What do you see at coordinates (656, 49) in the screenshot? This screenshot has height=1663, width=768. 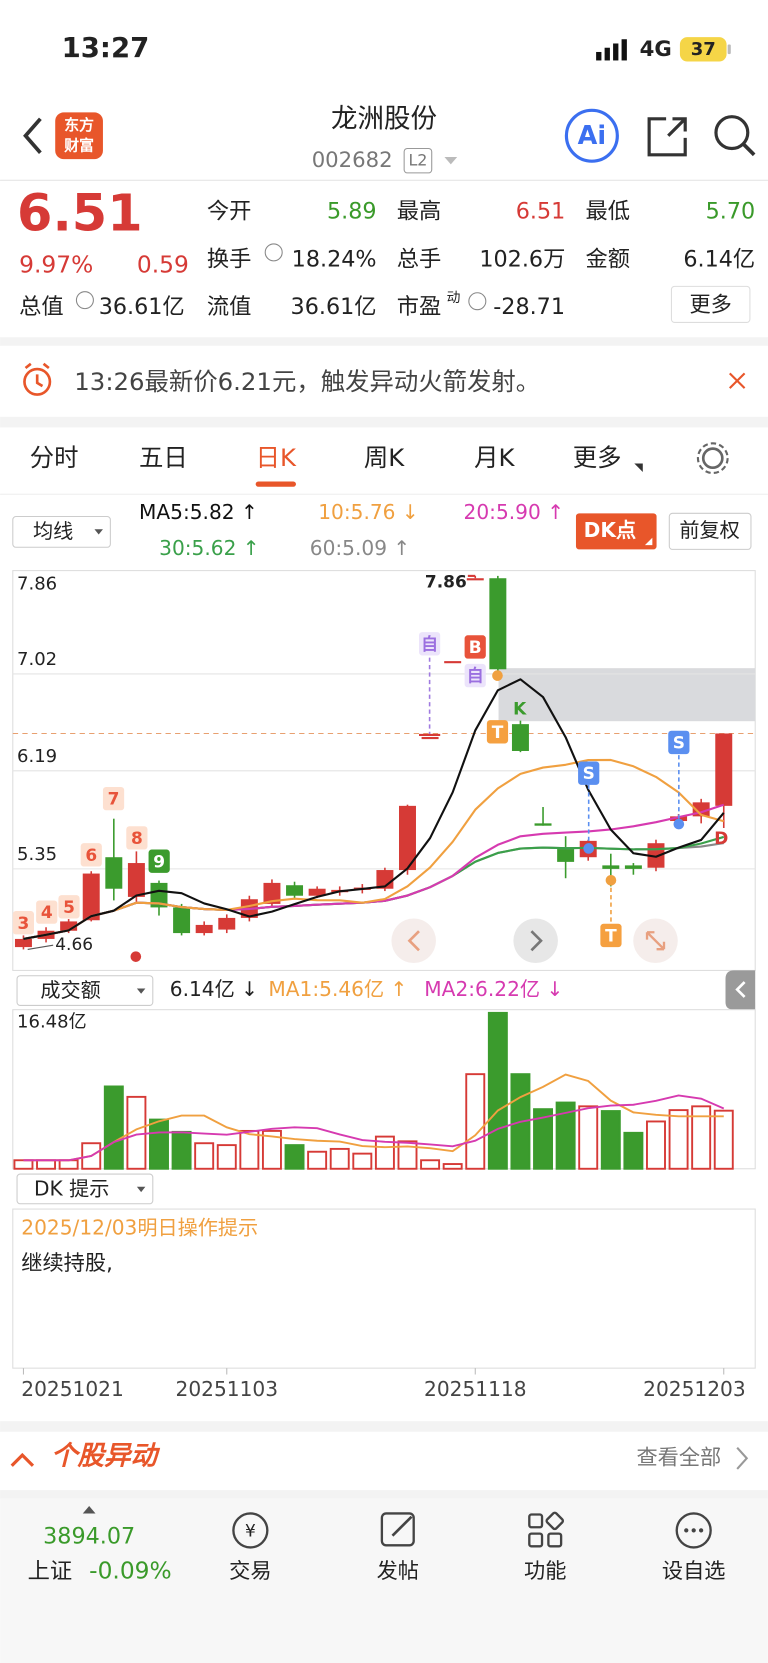 I see `network: 4G` at bounding box center [656, 49].